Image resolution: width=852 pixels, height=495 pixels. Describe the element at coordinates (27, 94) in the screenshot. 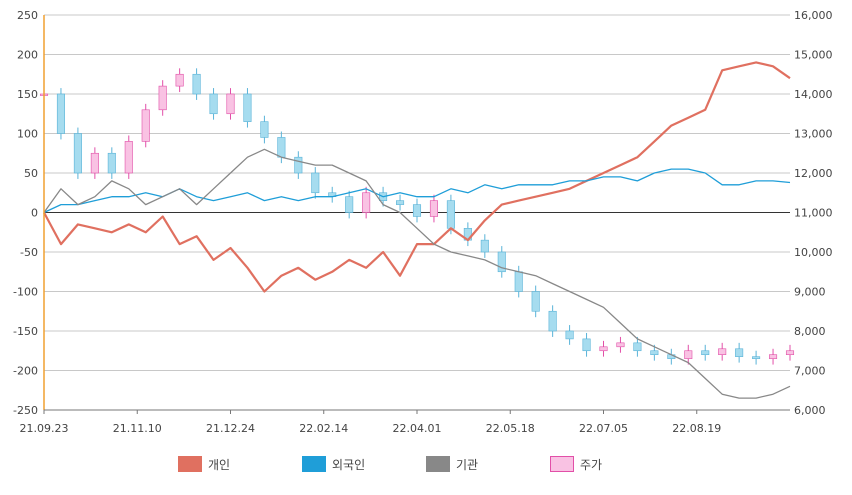

I see `y-left-tick-label: 150` at that location.